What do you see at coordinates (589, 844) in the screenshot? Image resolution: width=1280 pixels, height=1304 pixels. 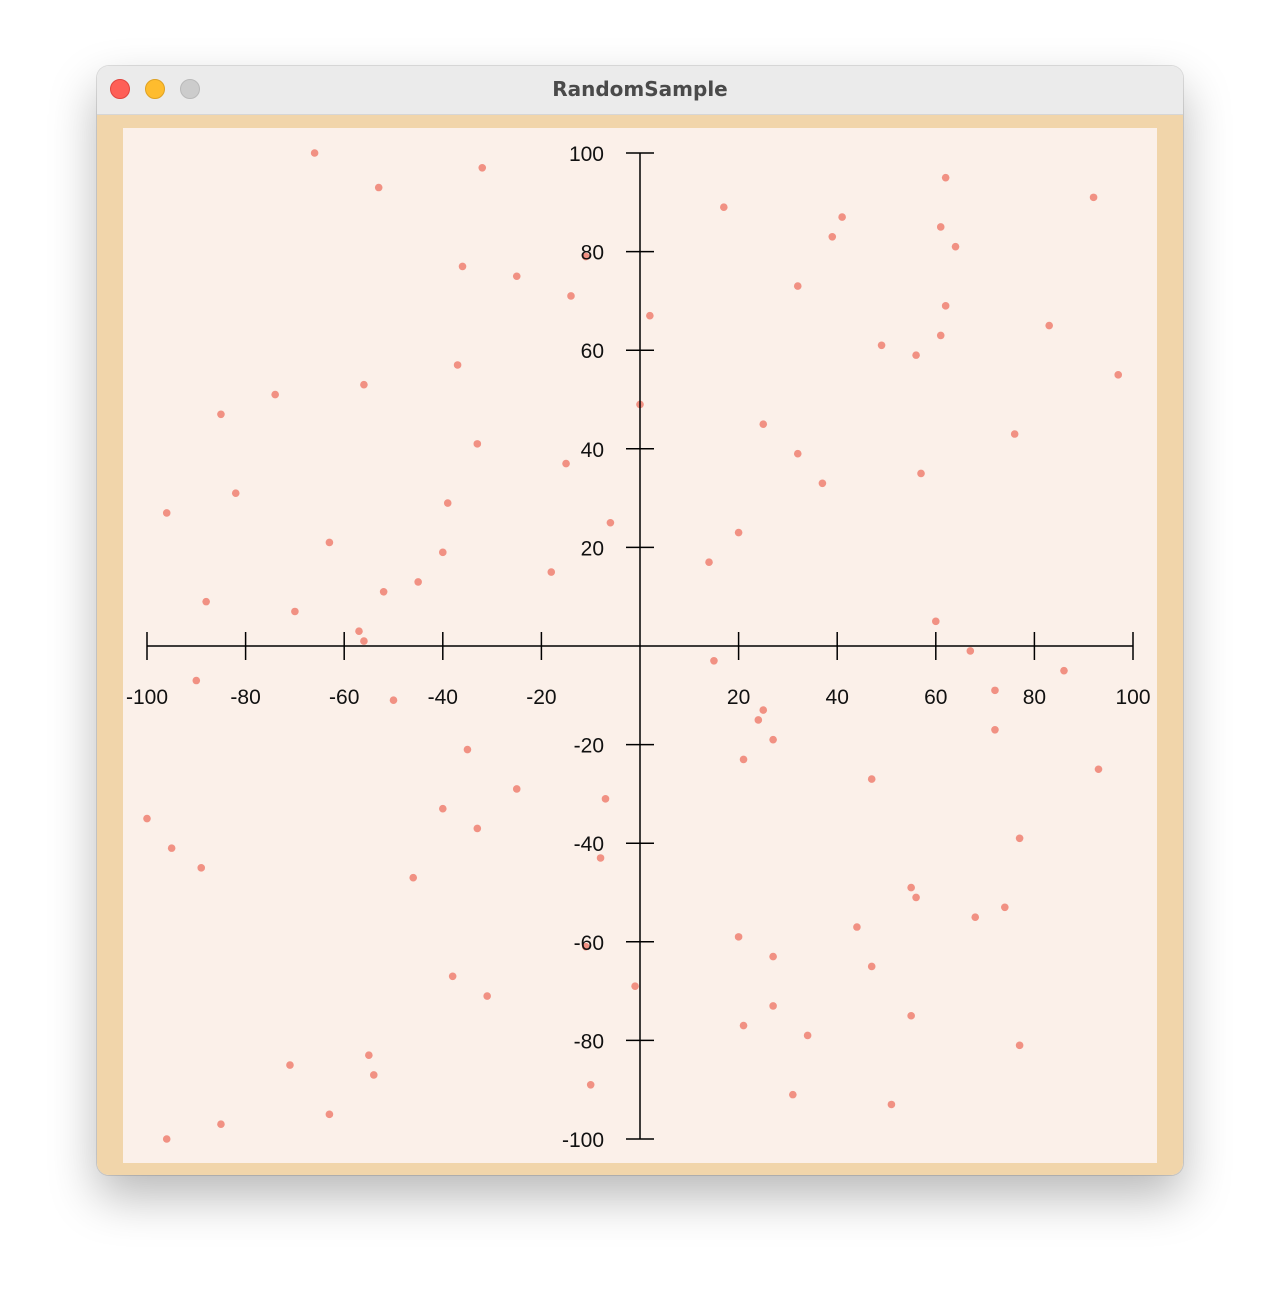 I see `y-tick-label: -40` at bounding box center [589, 844].